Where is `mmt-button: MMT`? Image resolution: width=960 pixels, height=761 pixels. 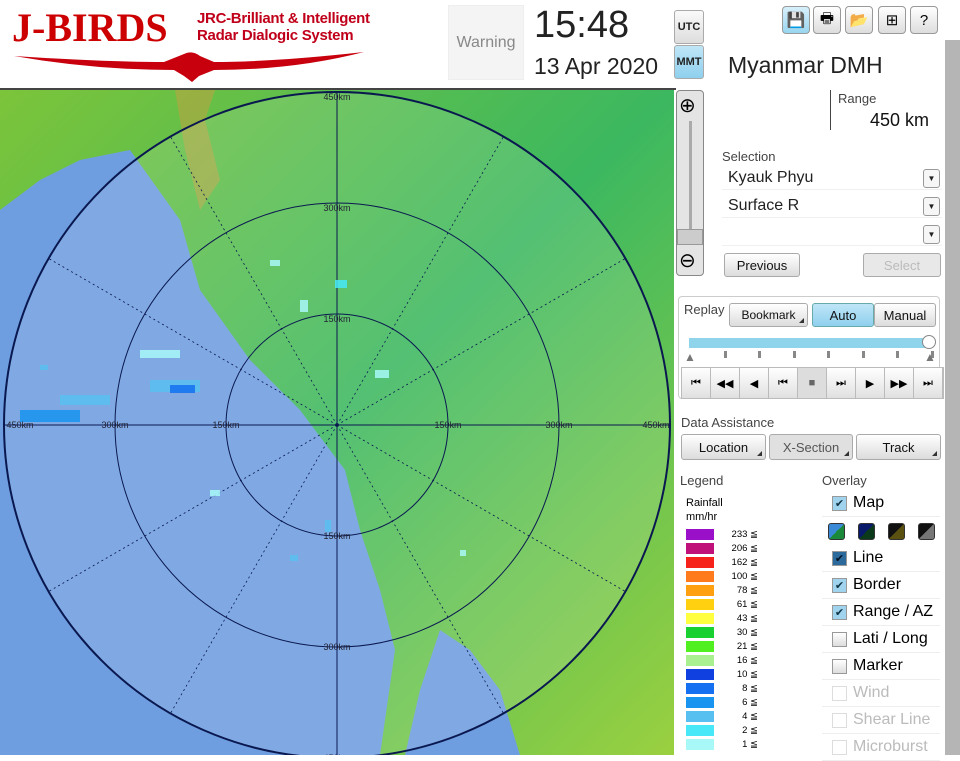 mmt-button: MMT is located at coordinates (689, 62).